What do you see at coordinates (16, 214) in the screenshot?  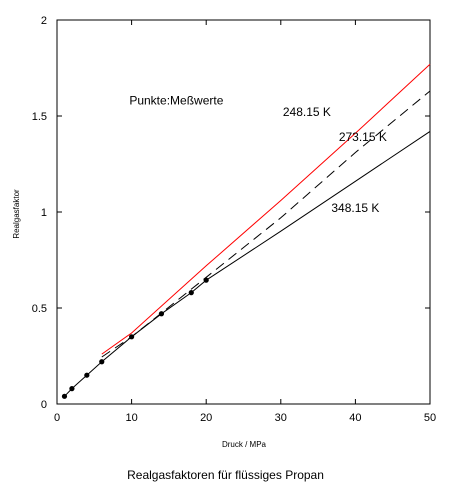 I see `y-axis-label: Realgasfaktor` at bounding box center [16, 214].